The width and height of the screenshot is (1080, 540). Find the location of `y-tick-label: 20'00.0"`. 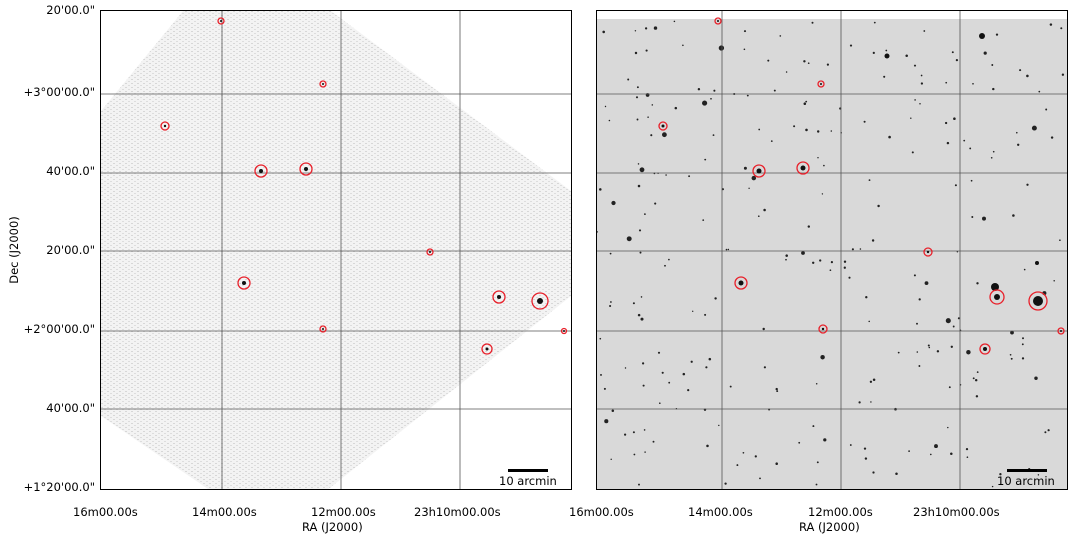

y-tick-label: 20'00.0" is located at coordinates (70, 250).